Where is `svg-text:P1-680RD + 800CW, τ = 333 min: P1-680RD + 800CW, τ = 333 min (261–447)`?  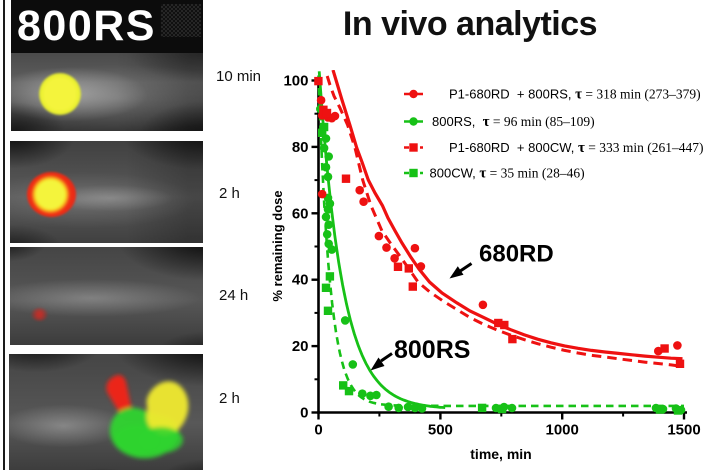 svg-text:P1-680RD + 800CW, τ = 333 min: P1-680RD + 800CW, τ = 333 min (261–447) is located at coordinates (576, 148).